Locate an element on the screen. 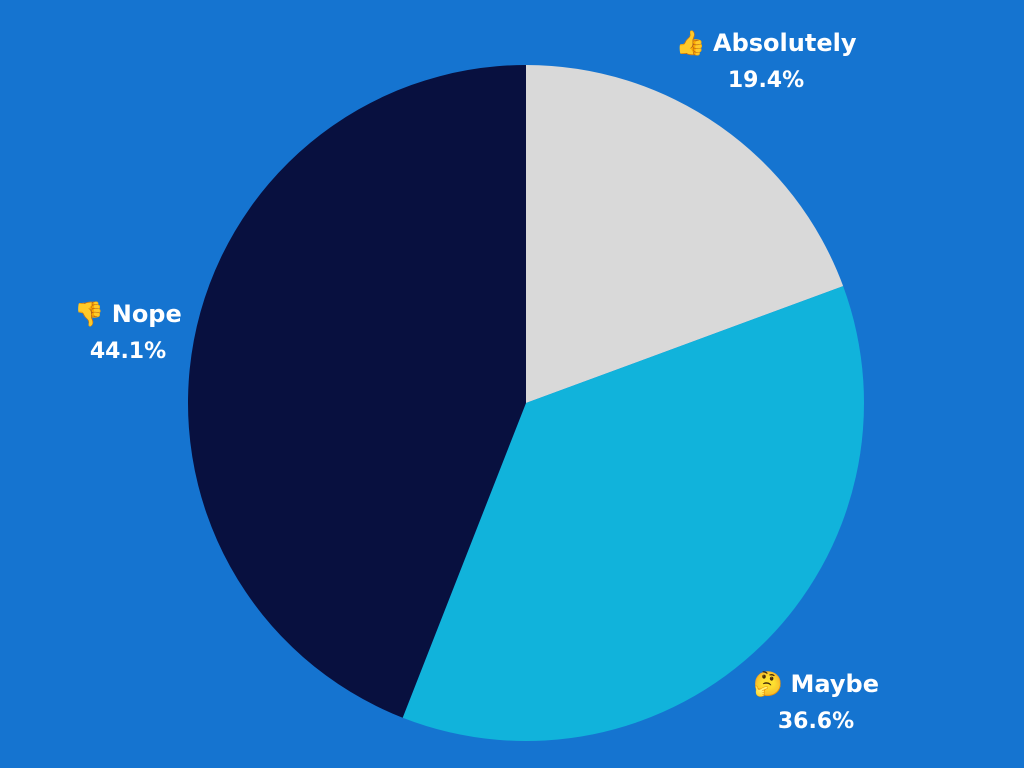 This screenshot has width=1024, height=768. slice-value-maybe: 36.6% is located at coordinates (816, 721).